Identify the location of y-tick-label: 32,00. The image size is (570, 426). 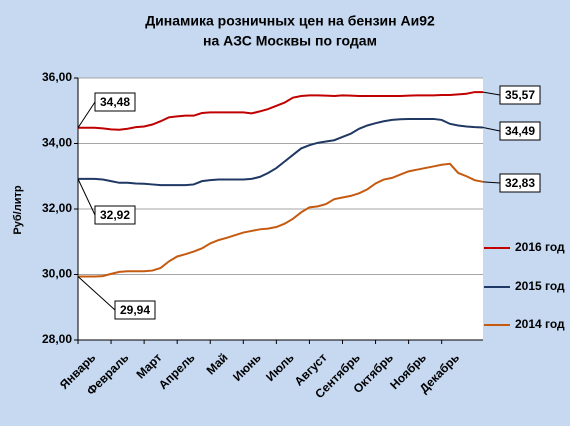
(57, 208).